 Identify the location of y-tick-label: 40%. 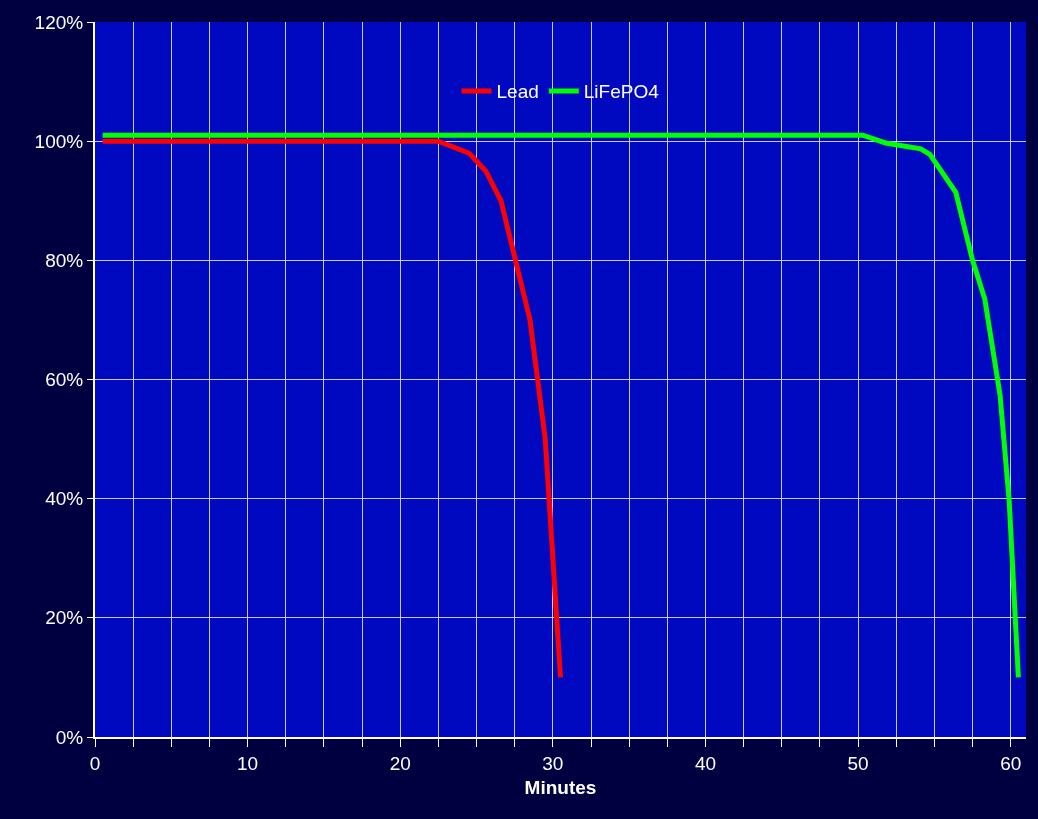
(64, 499).